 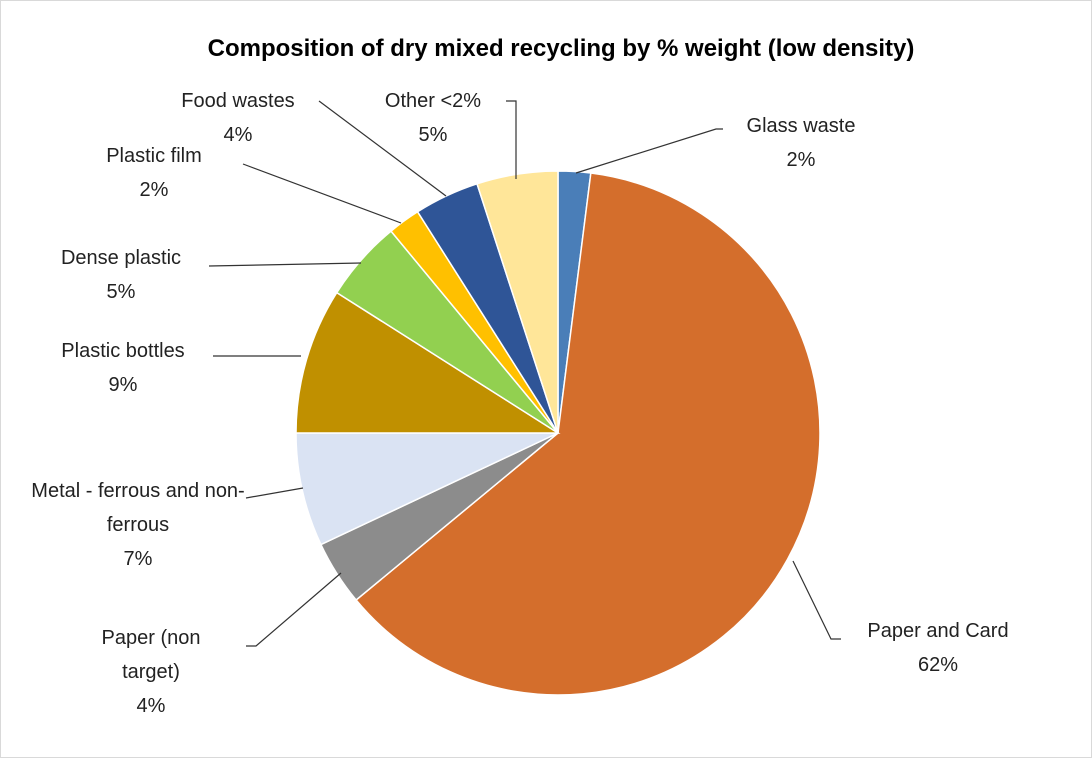 I want to click on data-label: Other <2% 5%, so click(x=433, y=118).